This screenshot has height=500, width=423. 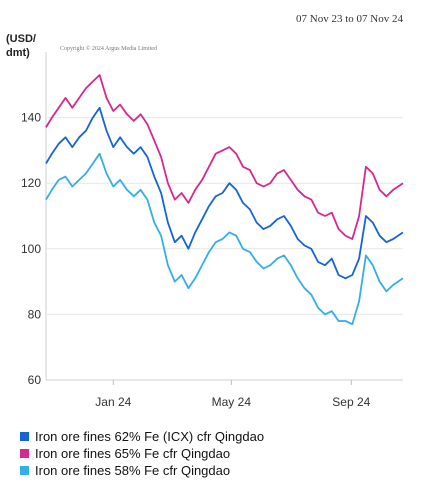 What do you see at coordinates (351, 402) in the screenshot?
I see `x-tick-label: Sep 24` at bounding box center [351, 402].